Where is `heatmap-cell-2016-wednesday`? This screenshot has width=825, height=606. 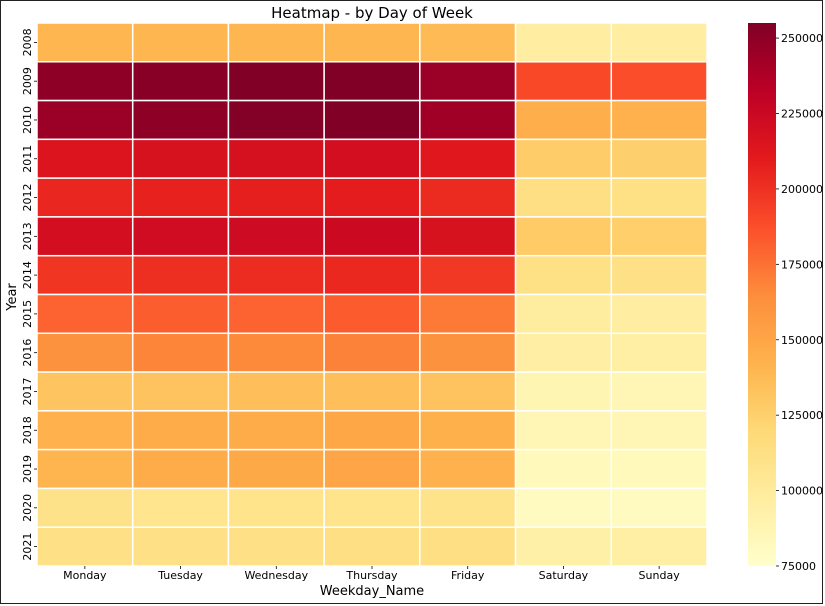 heatmap-cell-2016-wednesday is located at coordinates (276, 352).